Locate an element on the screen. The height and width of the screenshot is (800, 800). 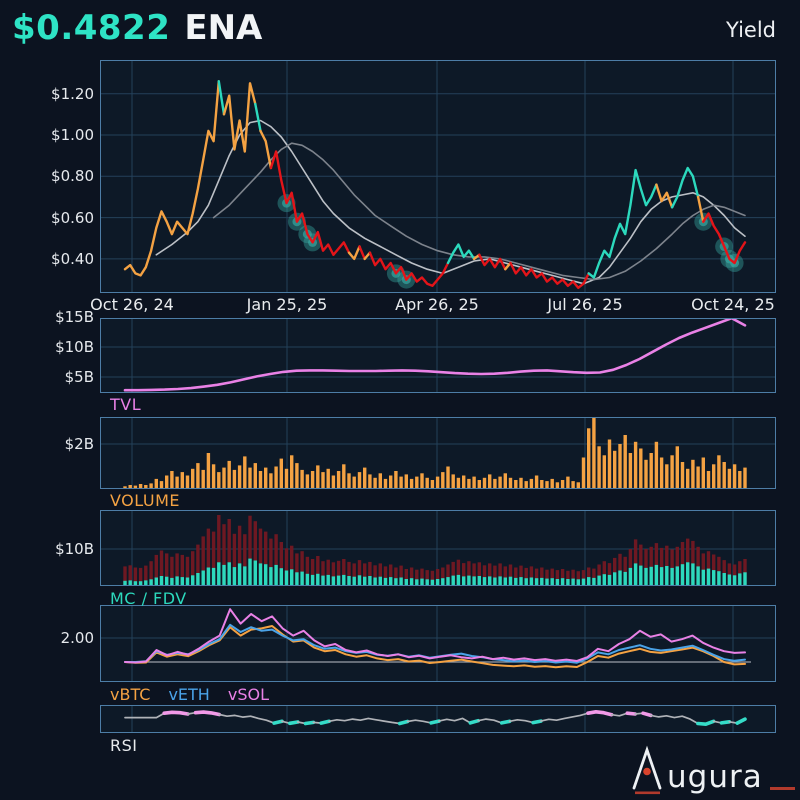
tvl-chart is located at coordinates (438, 355).